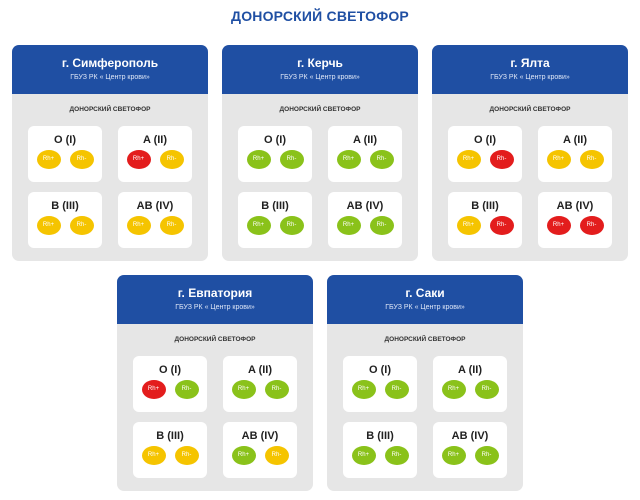  Describe the element at coordinates (320, 16) in the screenshot. I see `page-title: ДОНОРСКИЙ СВЕТОФОР` at that location.